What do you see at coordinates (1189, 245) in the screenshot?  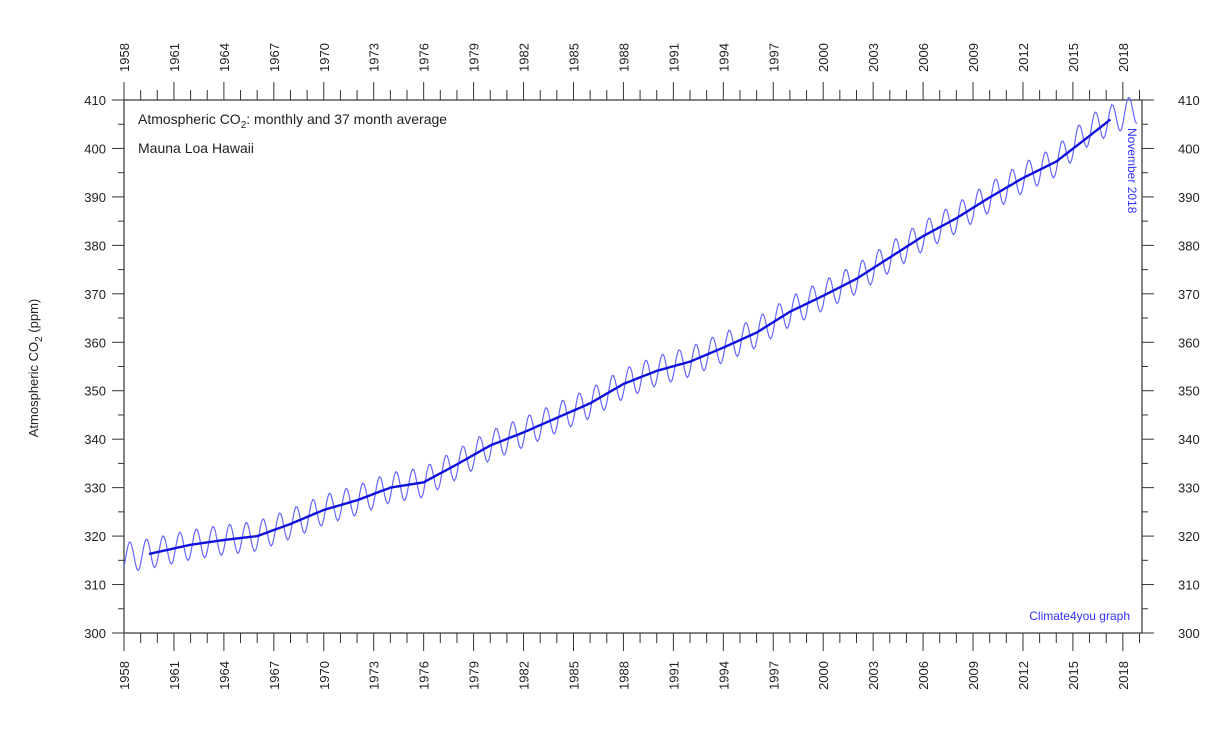 I see `y-tick-label-right: 380` at bounding box center [1189, 245].